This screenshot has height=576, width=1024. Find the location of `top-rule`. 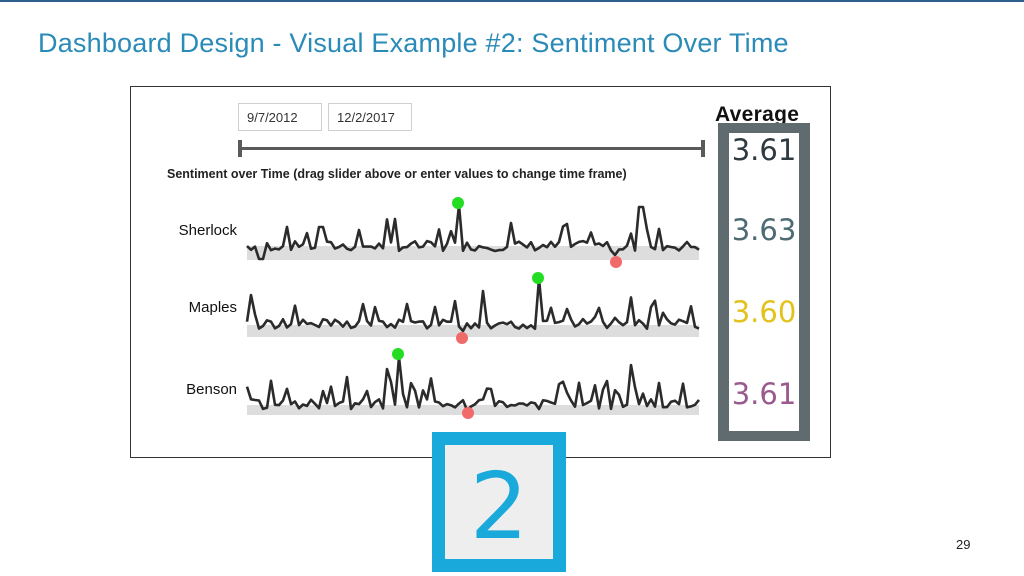

top-rule is located at coordinates (512, 1).